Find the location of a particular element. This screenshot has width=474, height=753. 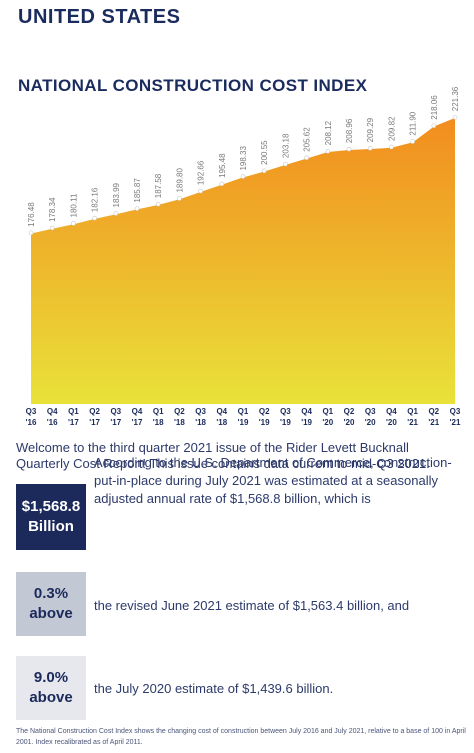

stat-unit: Billion is located at coordinates (51, 526).